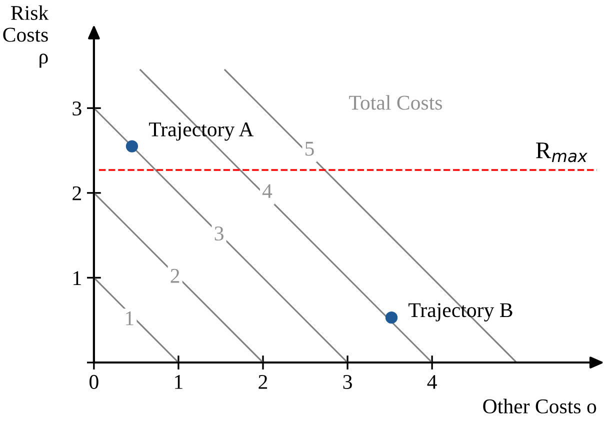 The image size is (606, 424). I want to click on annotation: 4, so click(267, 191).